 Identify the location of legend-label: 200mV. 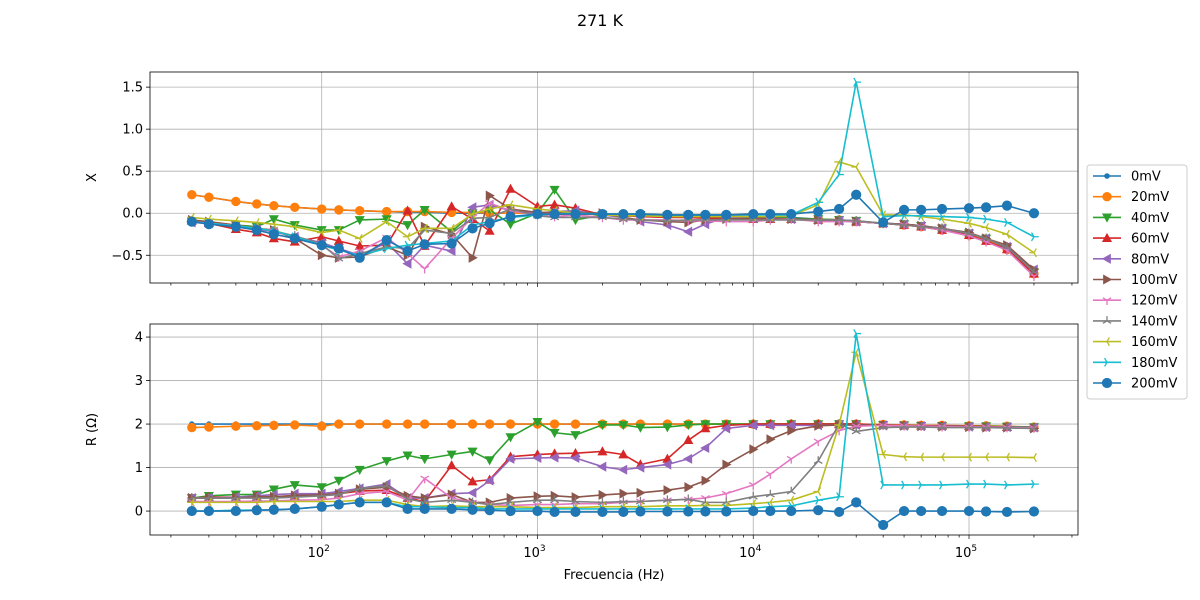
(1154, 384).